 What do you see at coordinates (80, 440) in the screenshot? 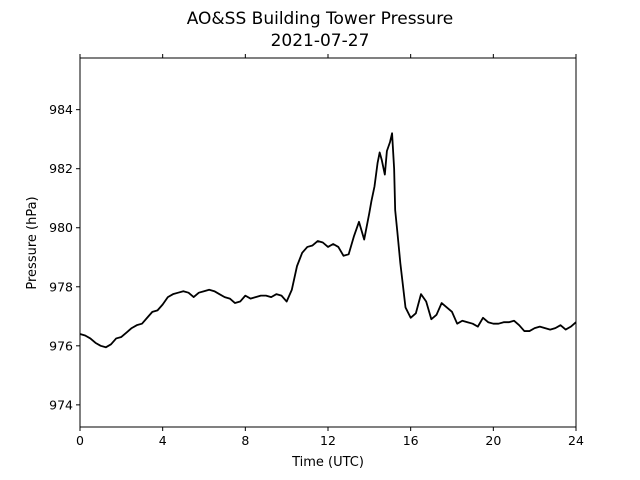
I see `x-tick-label: 0` at bounding box center [80, 440].